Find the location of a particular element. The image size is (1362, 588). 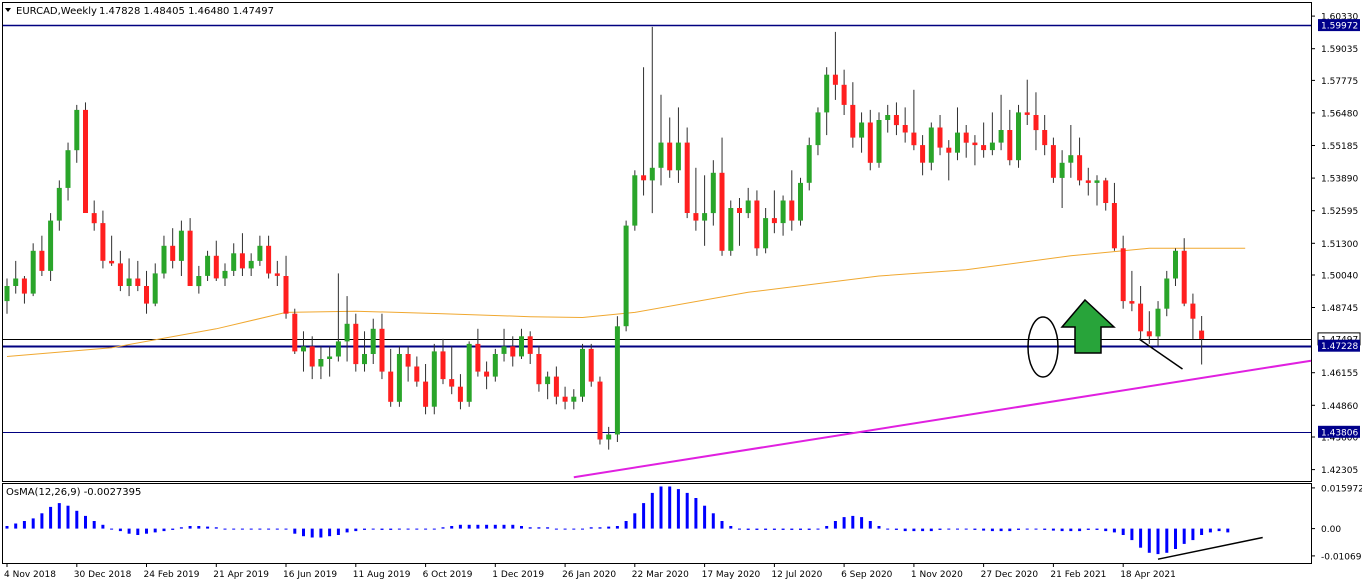

osma-label: OsMA(12,26,9) -0.0027395 is located at coordinates (73, 492).